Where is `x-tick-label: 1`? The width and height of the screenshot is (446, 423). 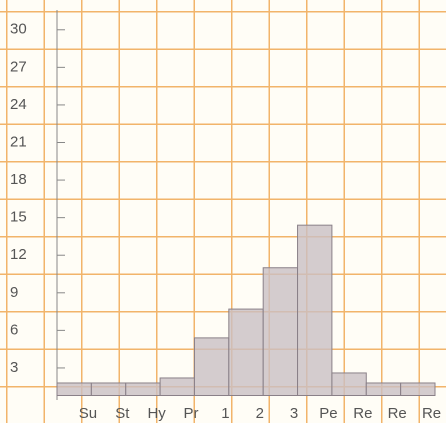 x-tick-label: 1 is located at coordinates (225, 413).